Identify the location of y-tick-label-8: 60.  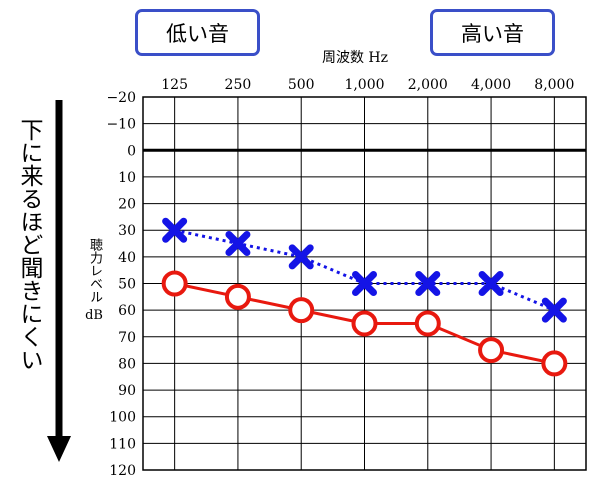
(127, 311).